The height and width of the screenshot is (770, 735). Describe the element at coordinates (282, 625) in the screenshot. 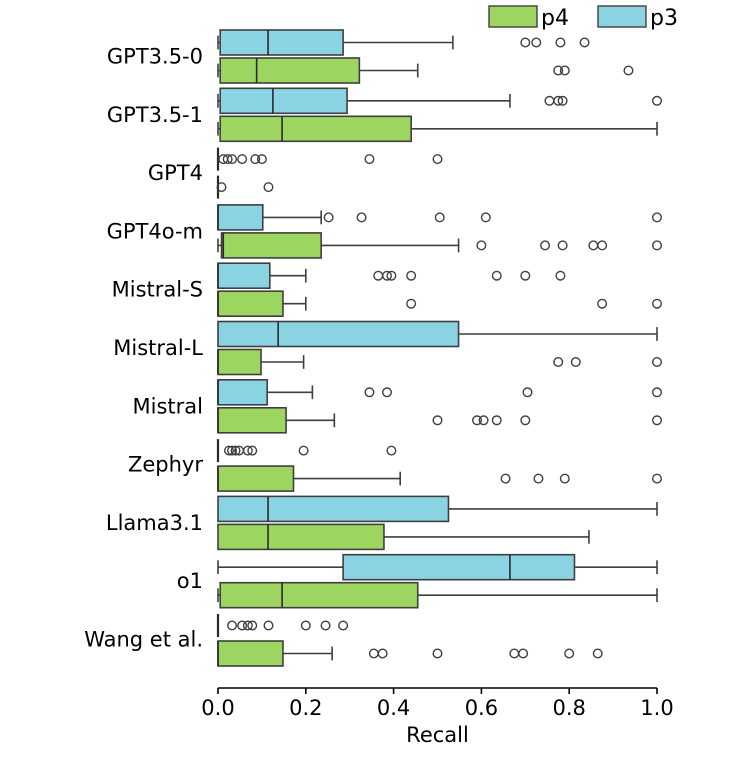

I see `box-p3-wang-et-al` at that location.